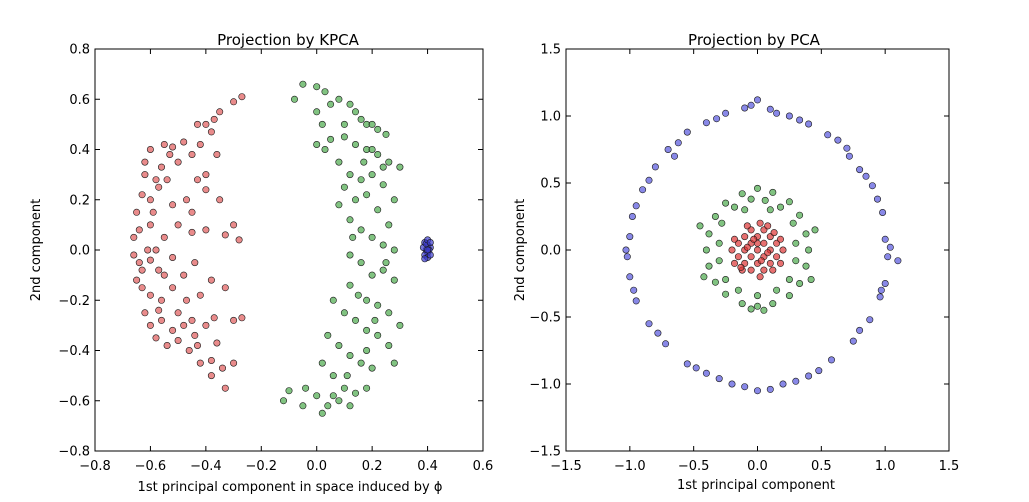  What do you see at coordinates (79, 150) in the screenshot?
I see `kpca-ytick-label-6: 0.4` at bounding box center [79, 150].